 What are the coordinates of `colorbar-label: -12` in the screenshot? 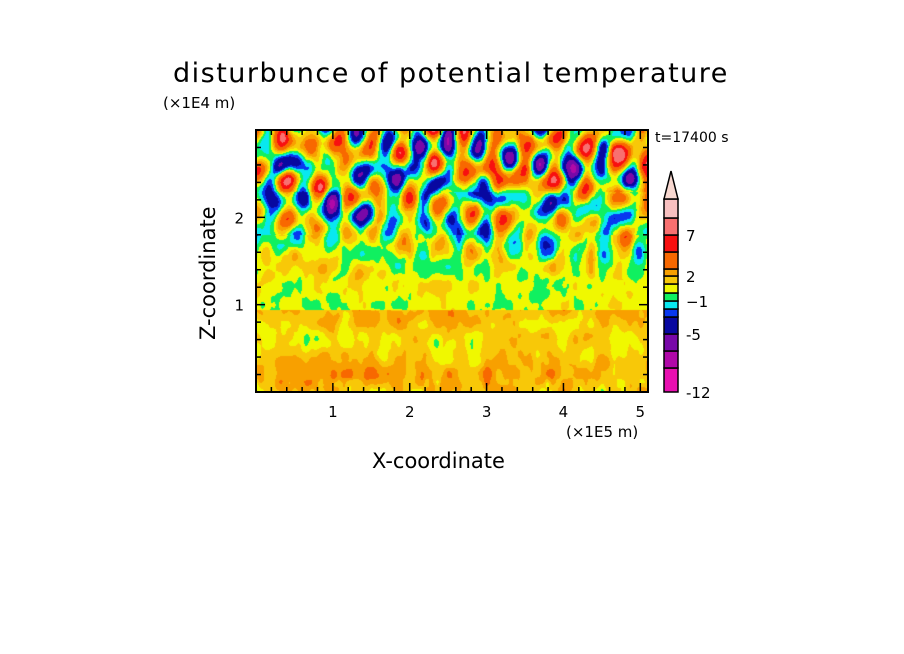 It's located at (698, 393).